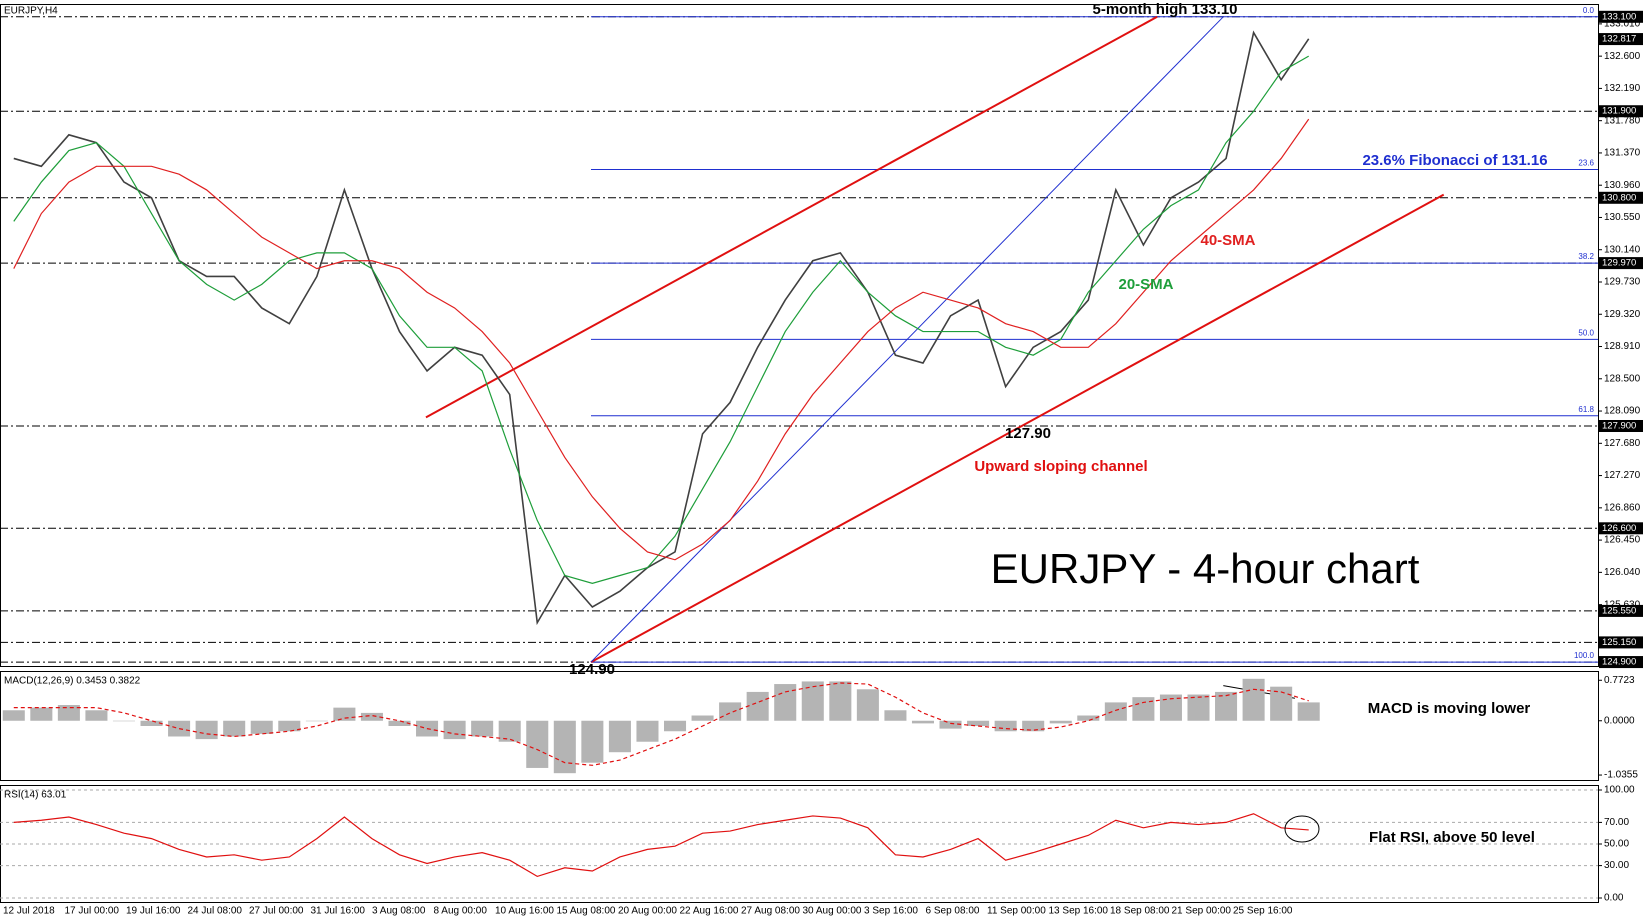 This screenshot has width=1644, height=919. What do you see at coordinates (1227, 240) in the screenshot?
I see `series-label: 40-SMA` at bounding box center [1227, 240].